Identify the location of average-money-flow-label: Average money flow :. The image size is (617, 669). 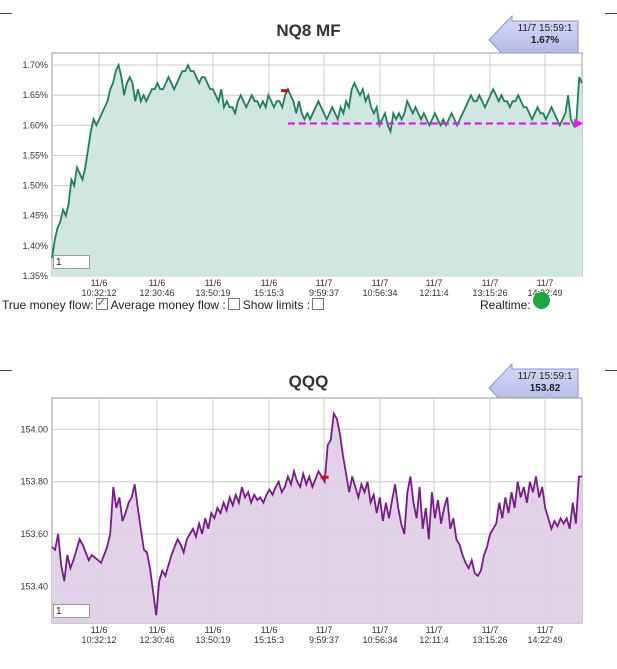
(168, 305).